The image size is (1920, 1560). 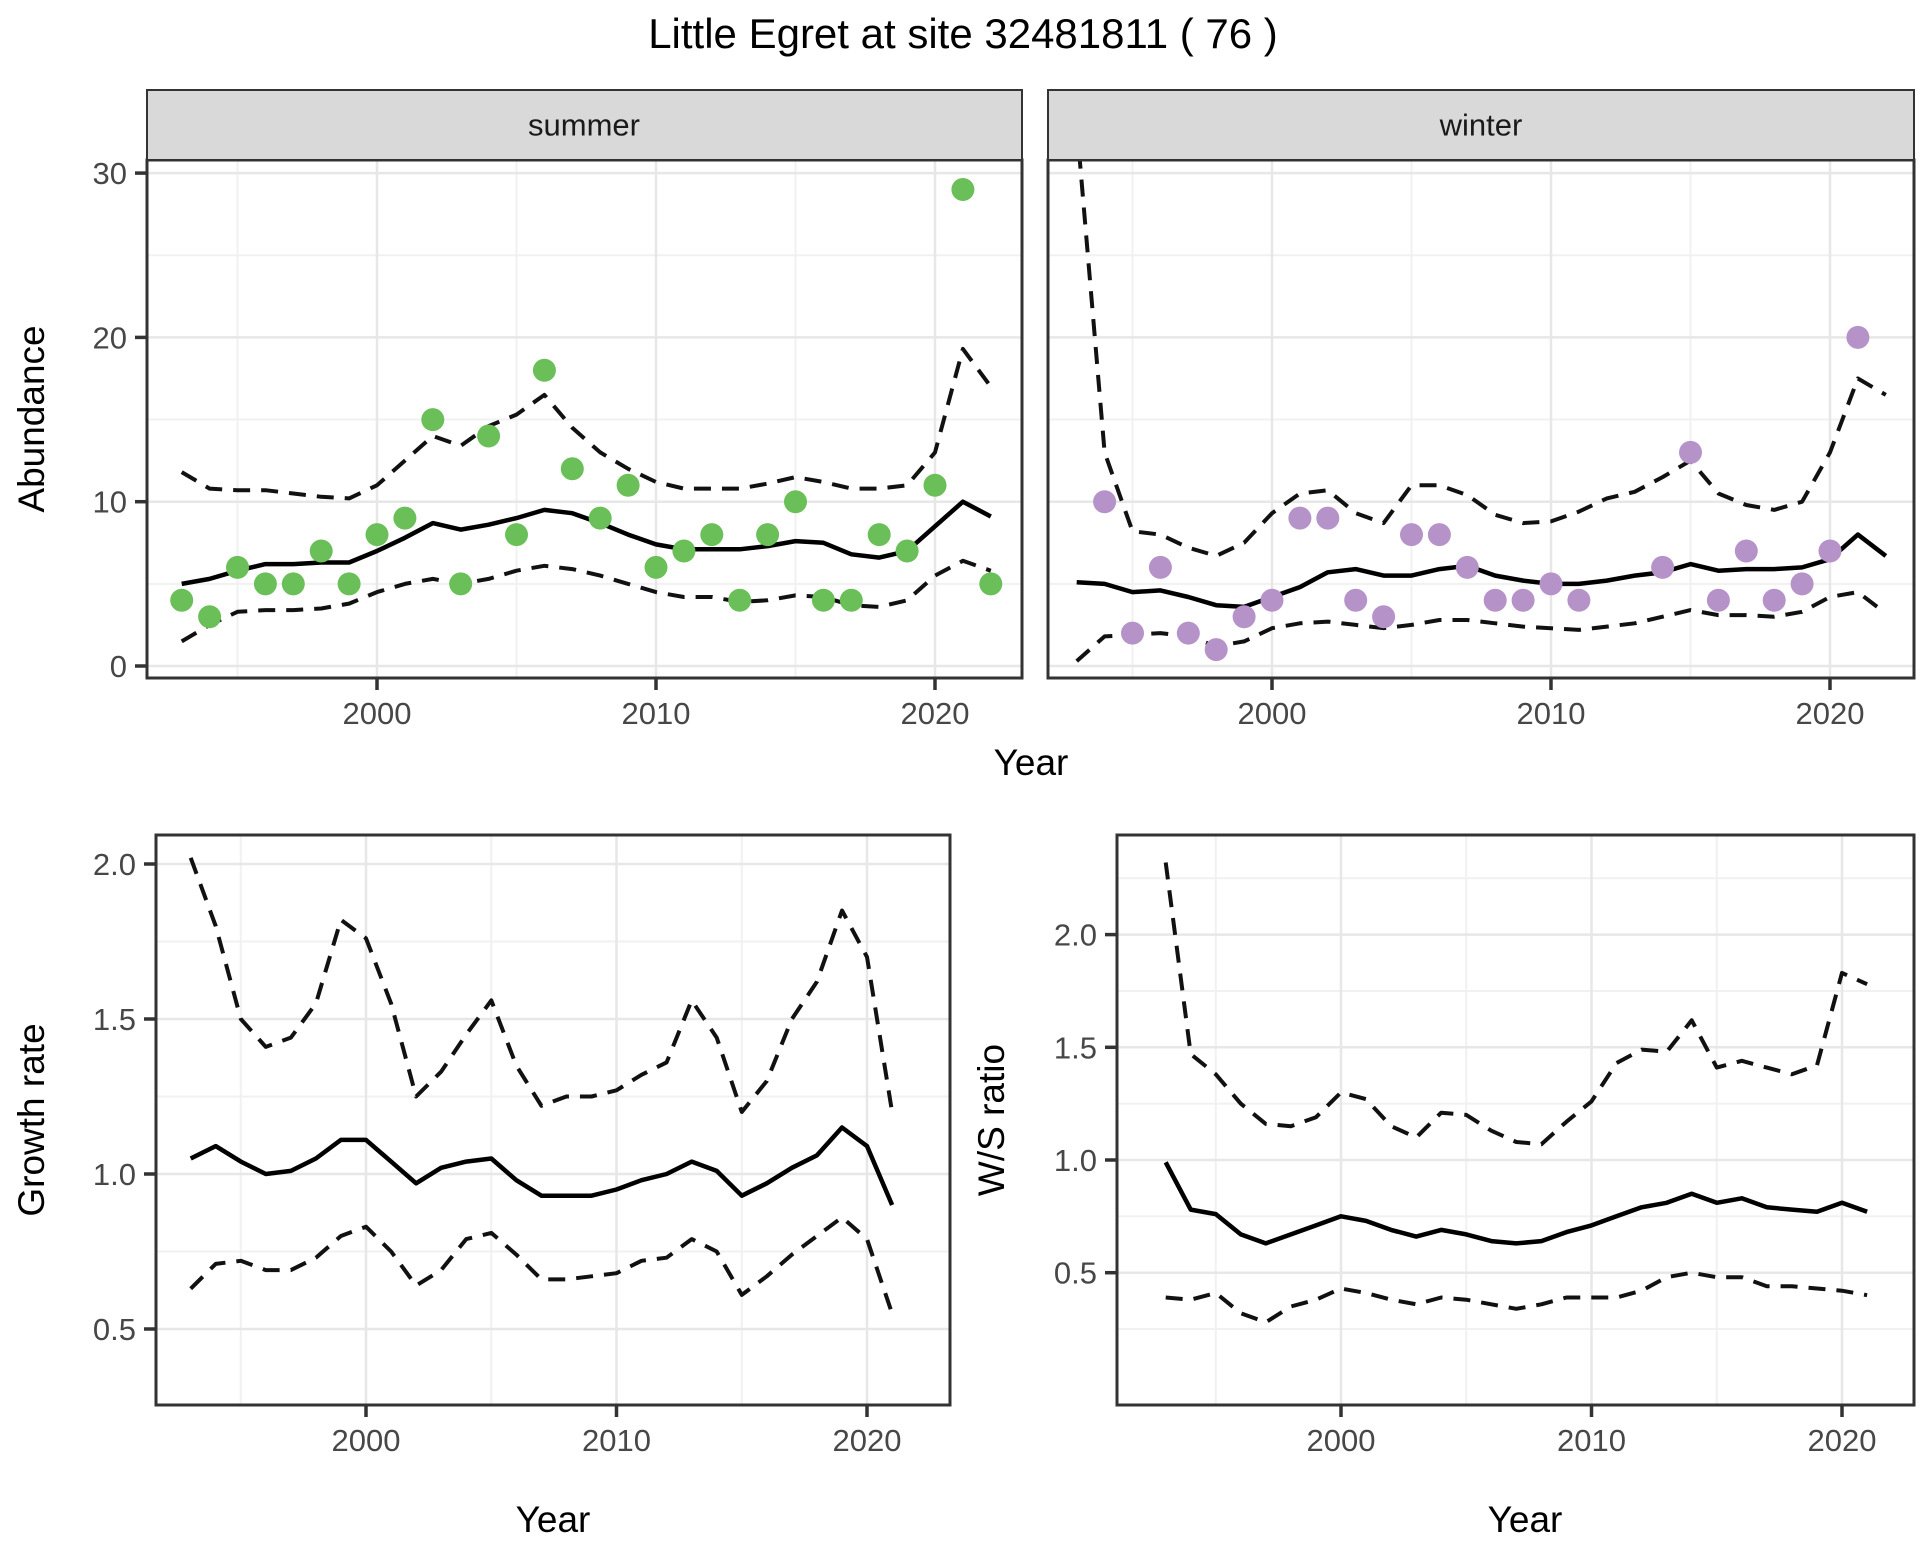 What do you see at coordinates (1075, 935) in the screenshot?
I see `y-tick-label: 2.0` at bounding box center [1075, 935].